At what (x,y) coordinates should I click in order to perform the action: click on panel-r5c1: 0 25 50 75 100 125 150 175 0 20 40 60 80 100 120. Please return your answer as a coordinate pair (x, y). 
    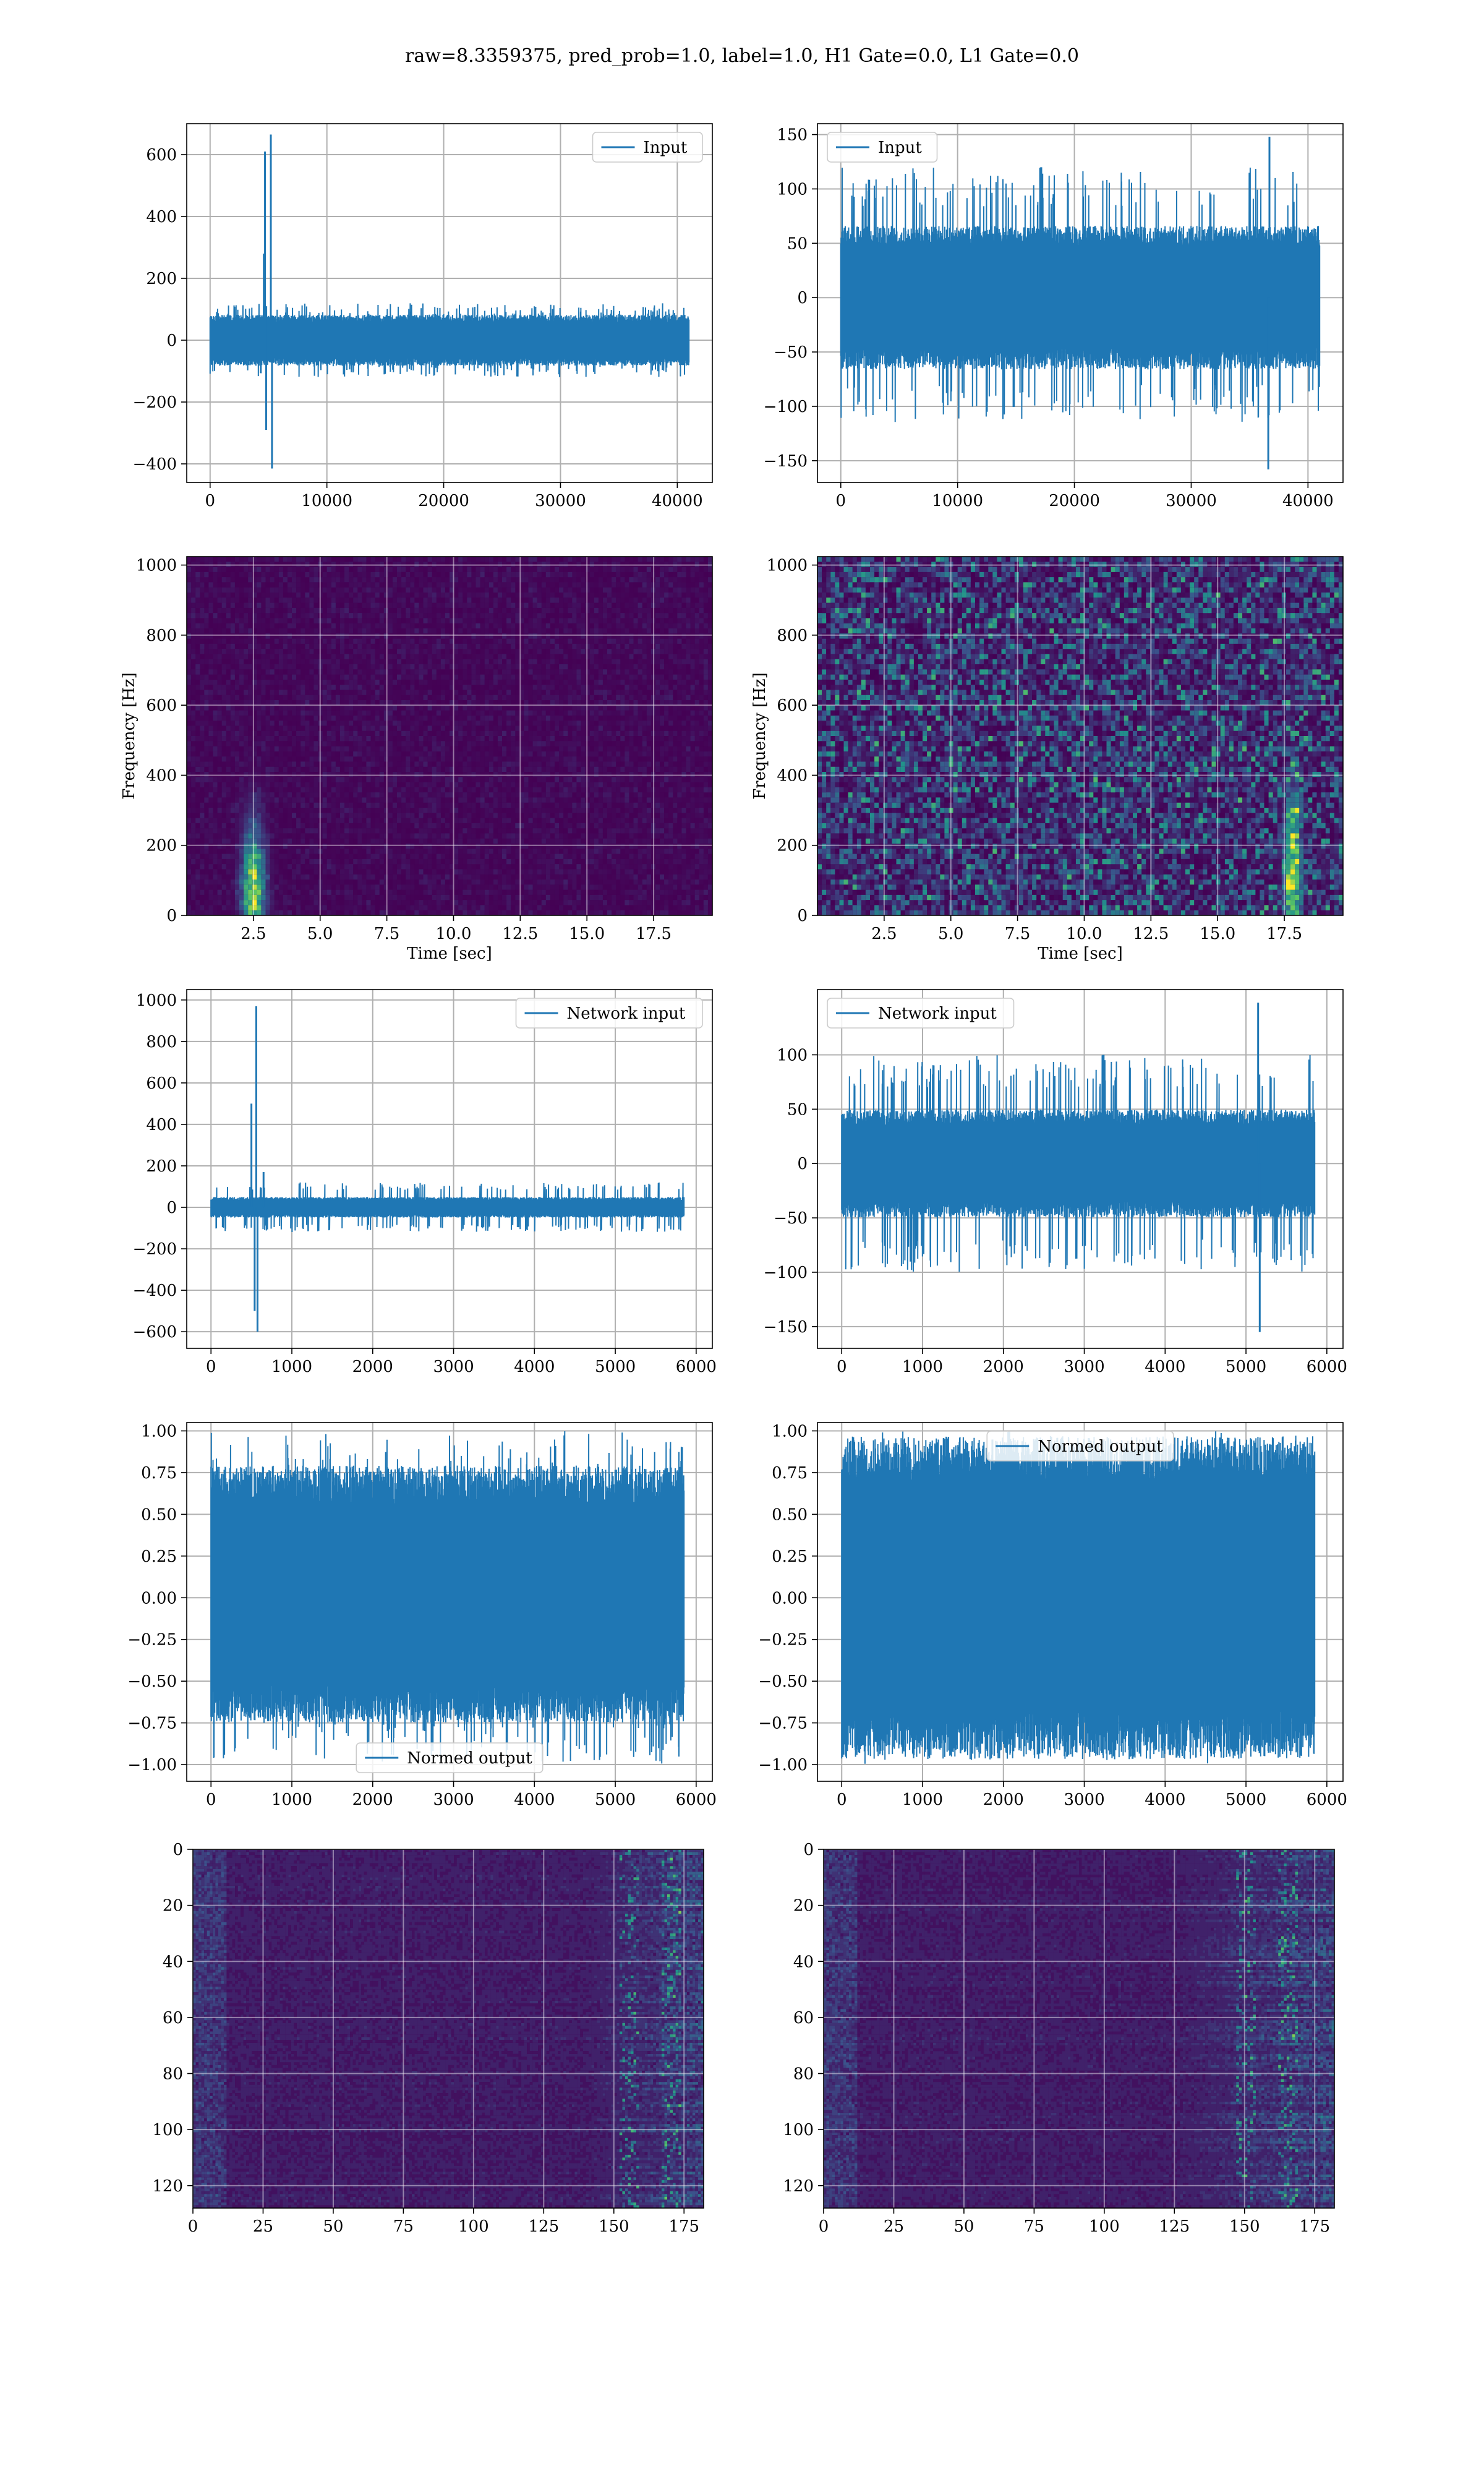
    Looking at the image, I should click on (428, 2039).